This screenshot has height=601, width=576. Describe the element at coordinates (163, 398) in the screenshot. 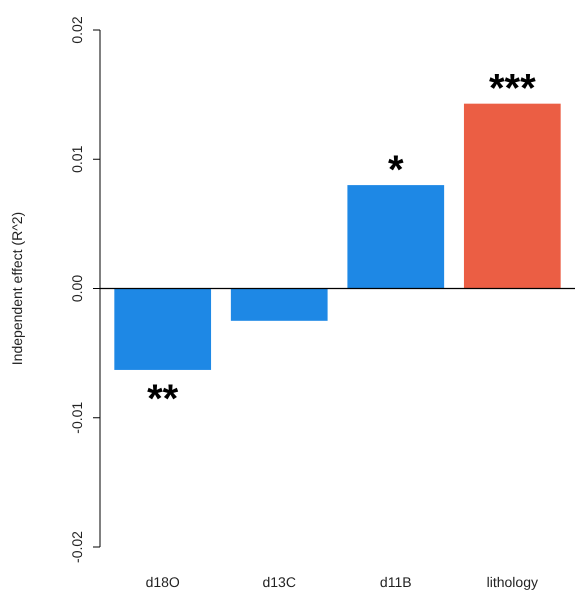

I see `annotation: **` at that location.